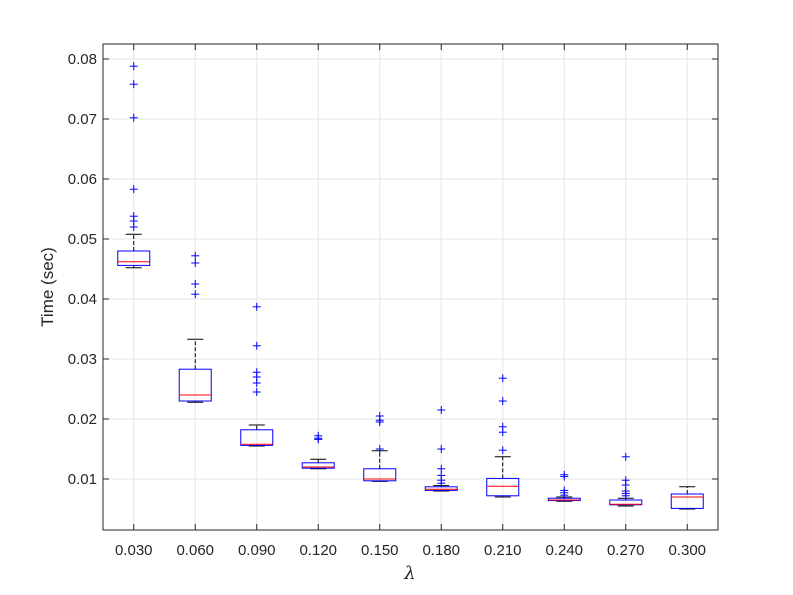 This screenshot has height=595, width=793. I want to click on box-group-0.240, so click(564, 486).